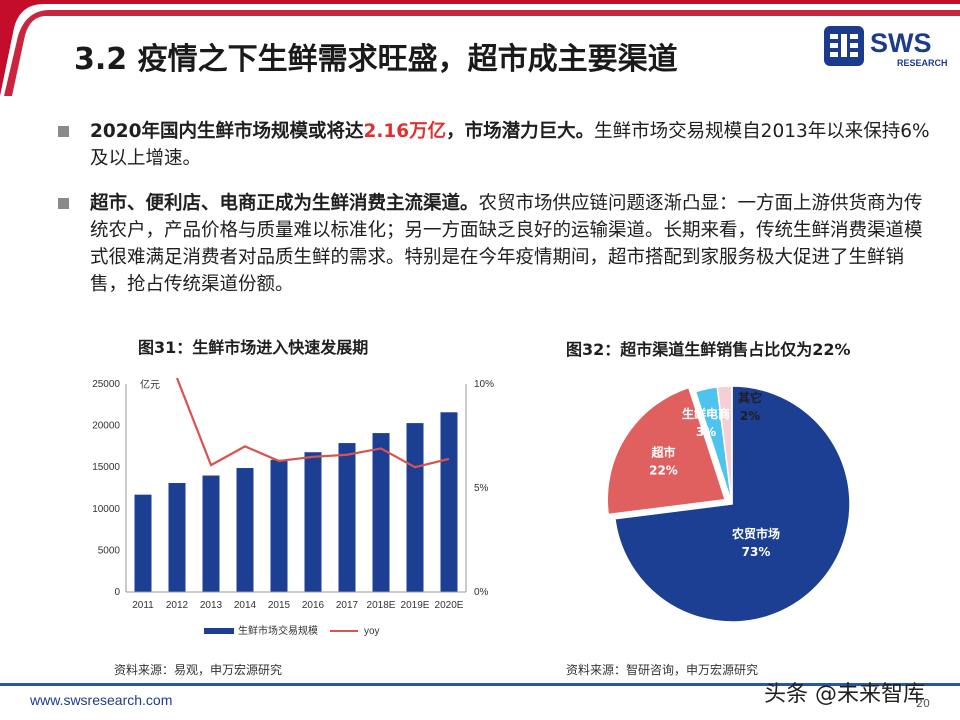 This screenshot has height=720, width=960. Describe the element at coordinates (923, 703) in the screenshot. I see `page-number: 20` at that location.